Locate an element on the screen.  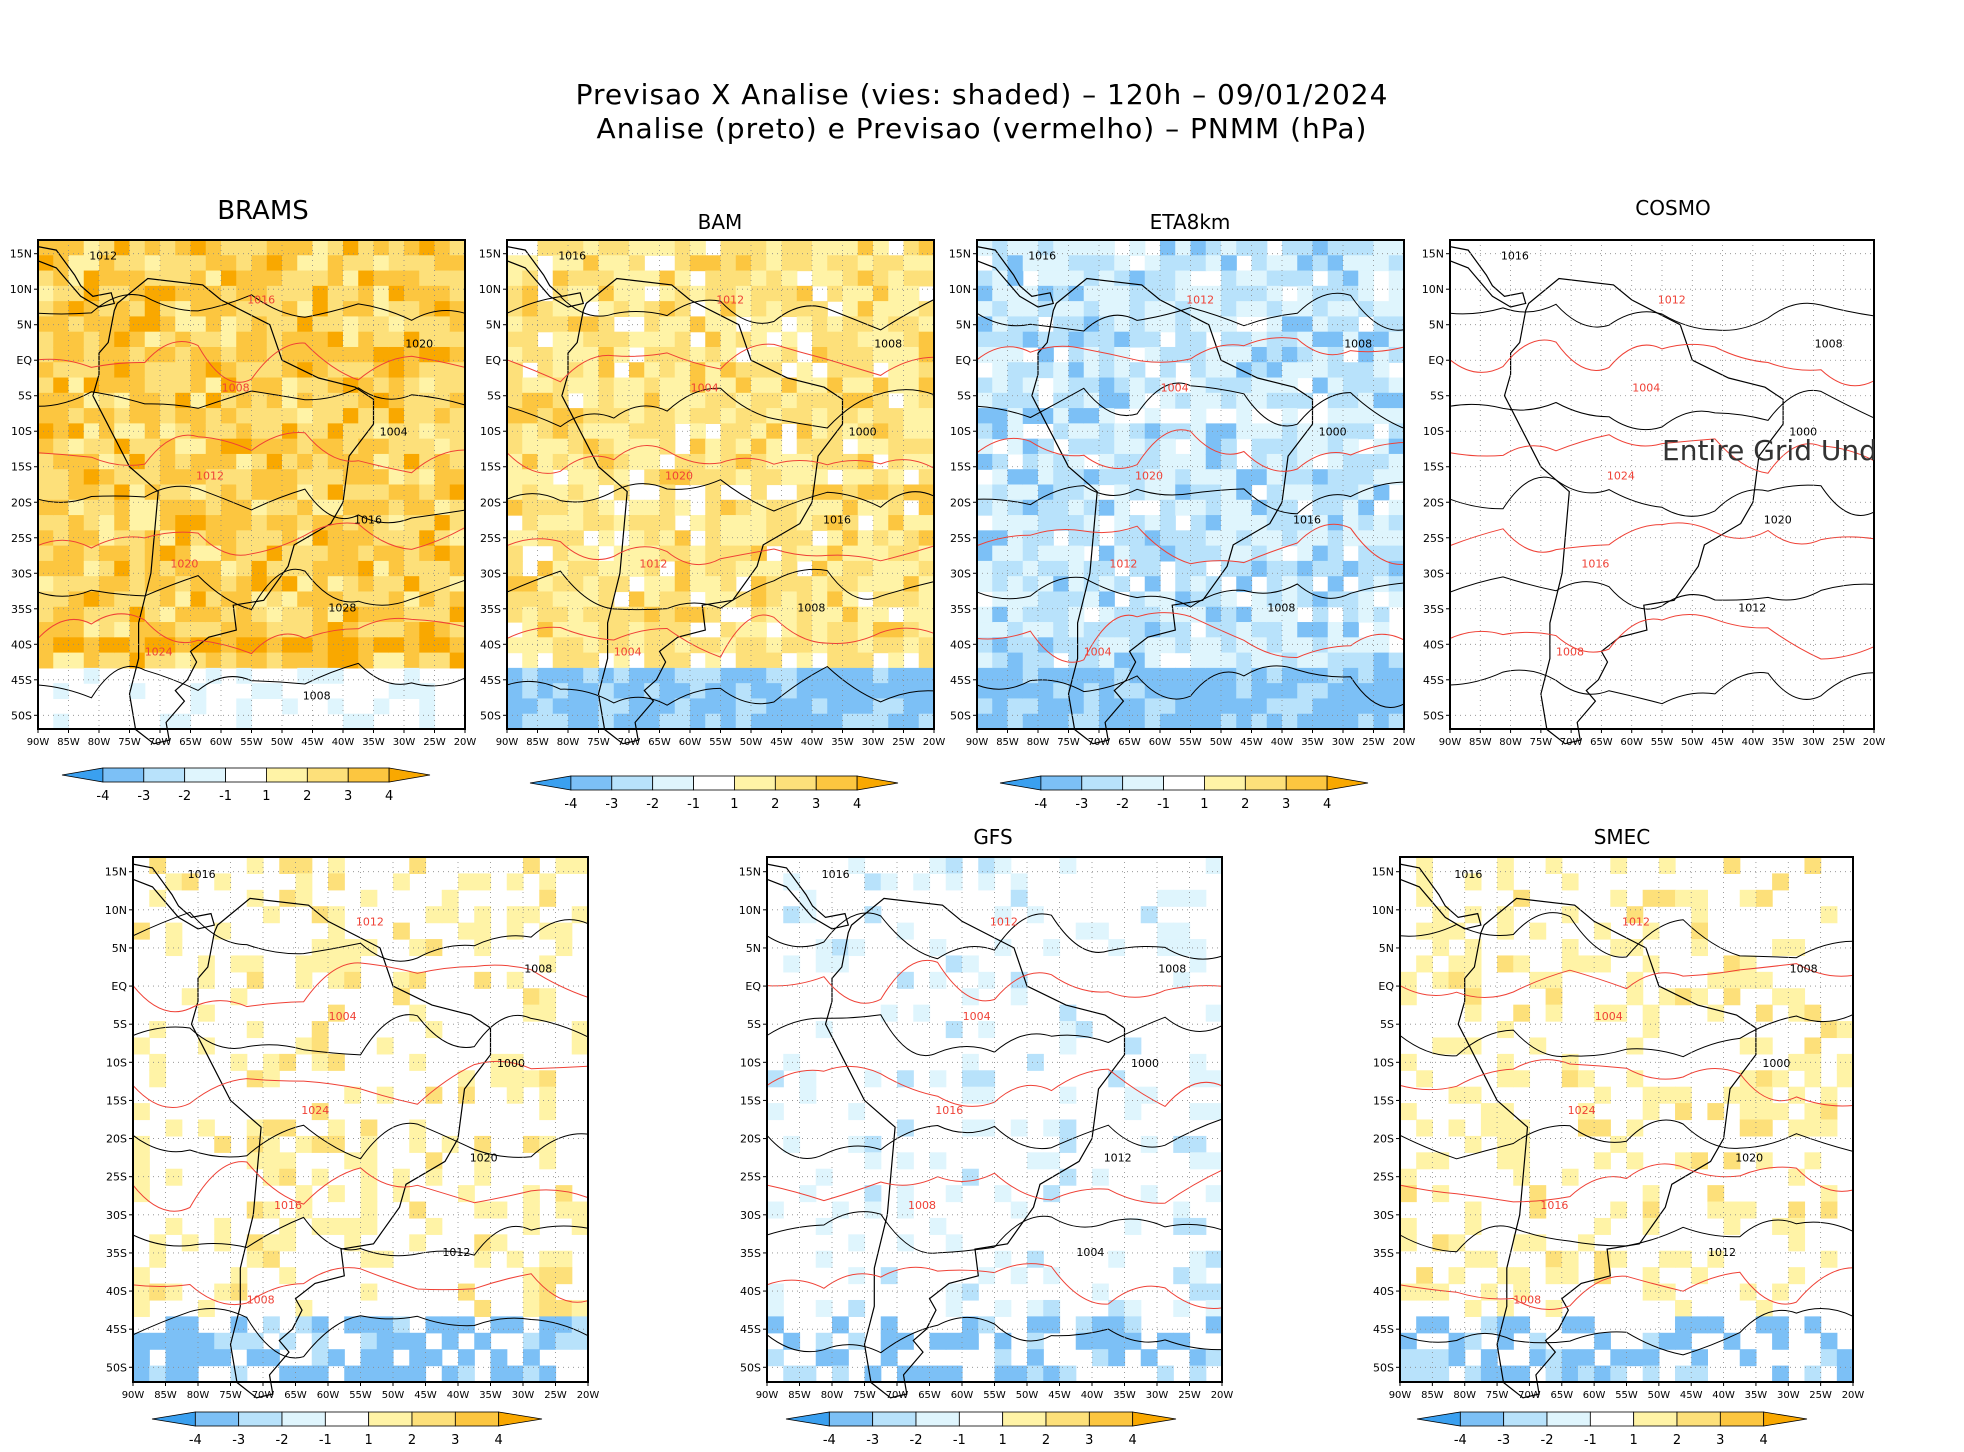
colorbar-label: 3 is located at coordinates (1720, 1440).